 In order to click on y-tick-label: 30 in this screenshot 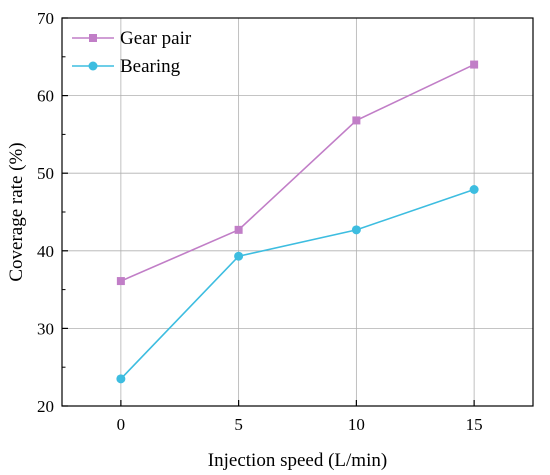, I will do `click(45, 328)`.